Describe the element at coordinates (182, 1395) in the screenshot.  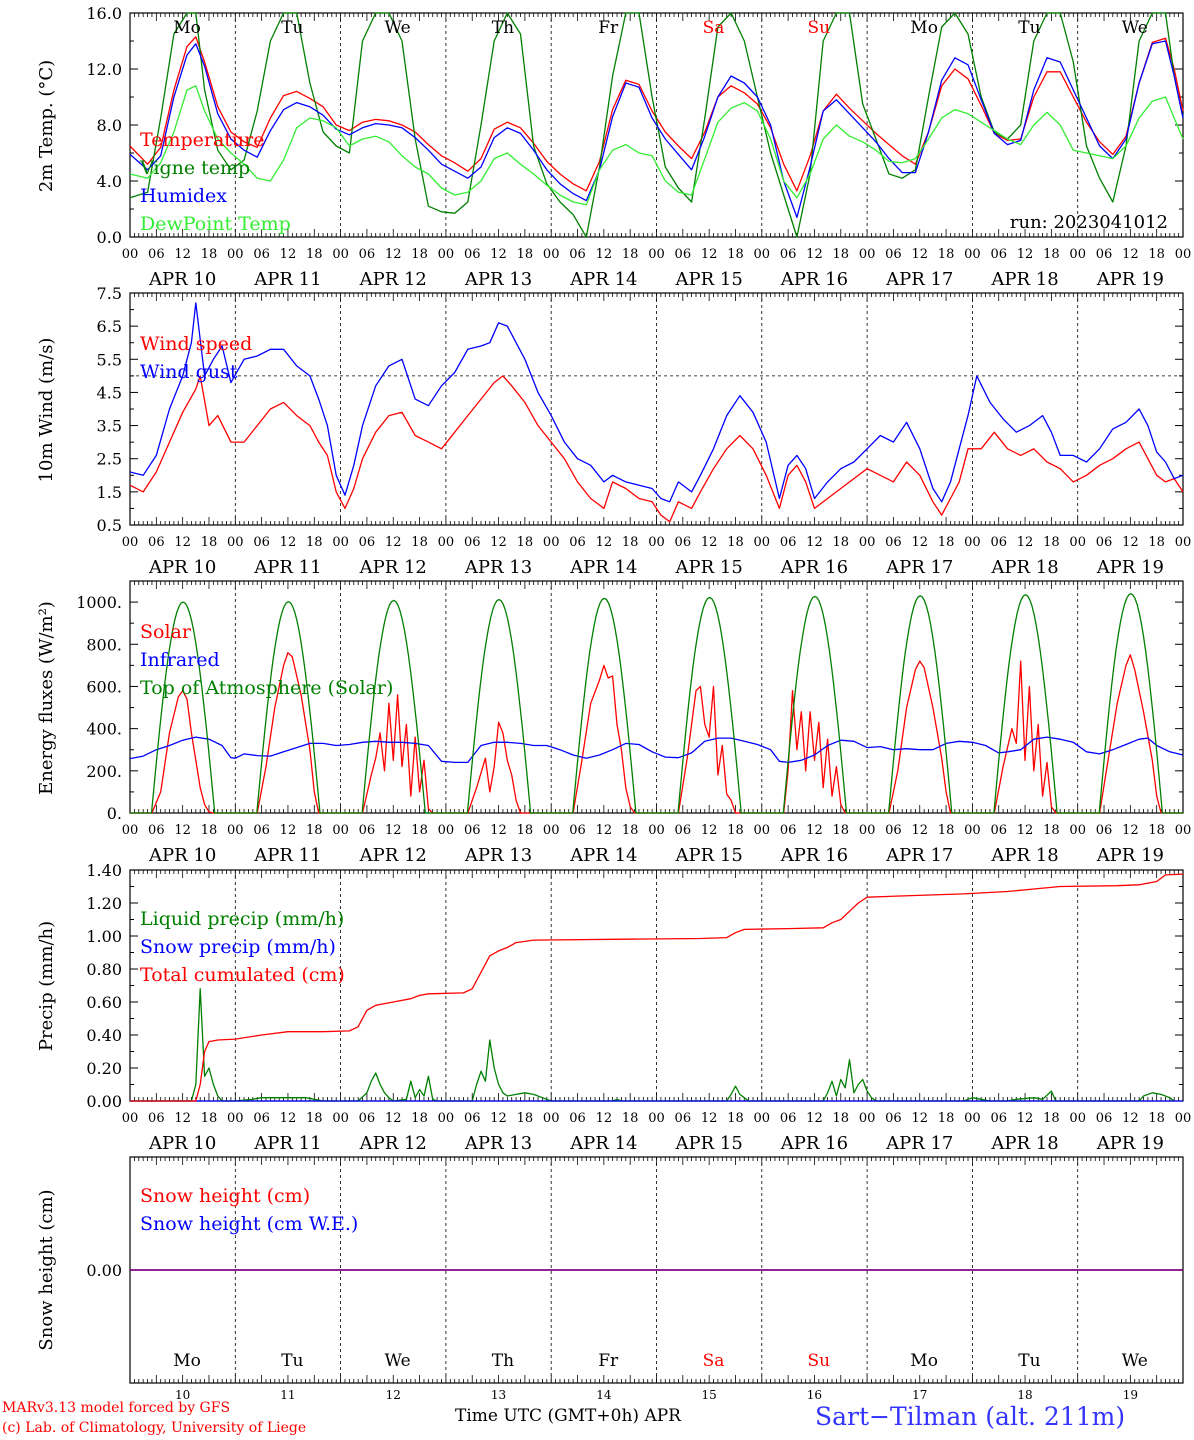
I see `day-number-label: 10` at that location.